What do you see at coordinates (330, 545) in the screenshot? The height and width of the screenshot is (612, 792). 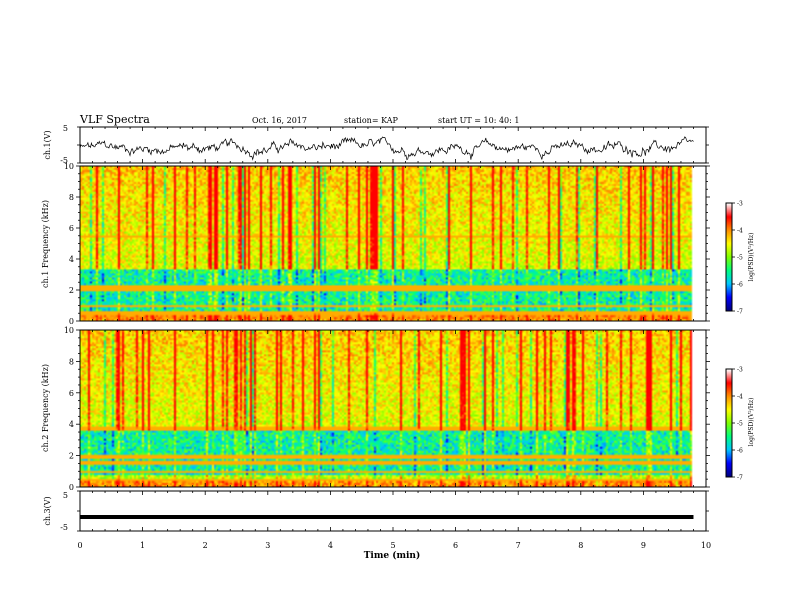 I see `x-tick-label: 4` at bounding box center [330, 545].